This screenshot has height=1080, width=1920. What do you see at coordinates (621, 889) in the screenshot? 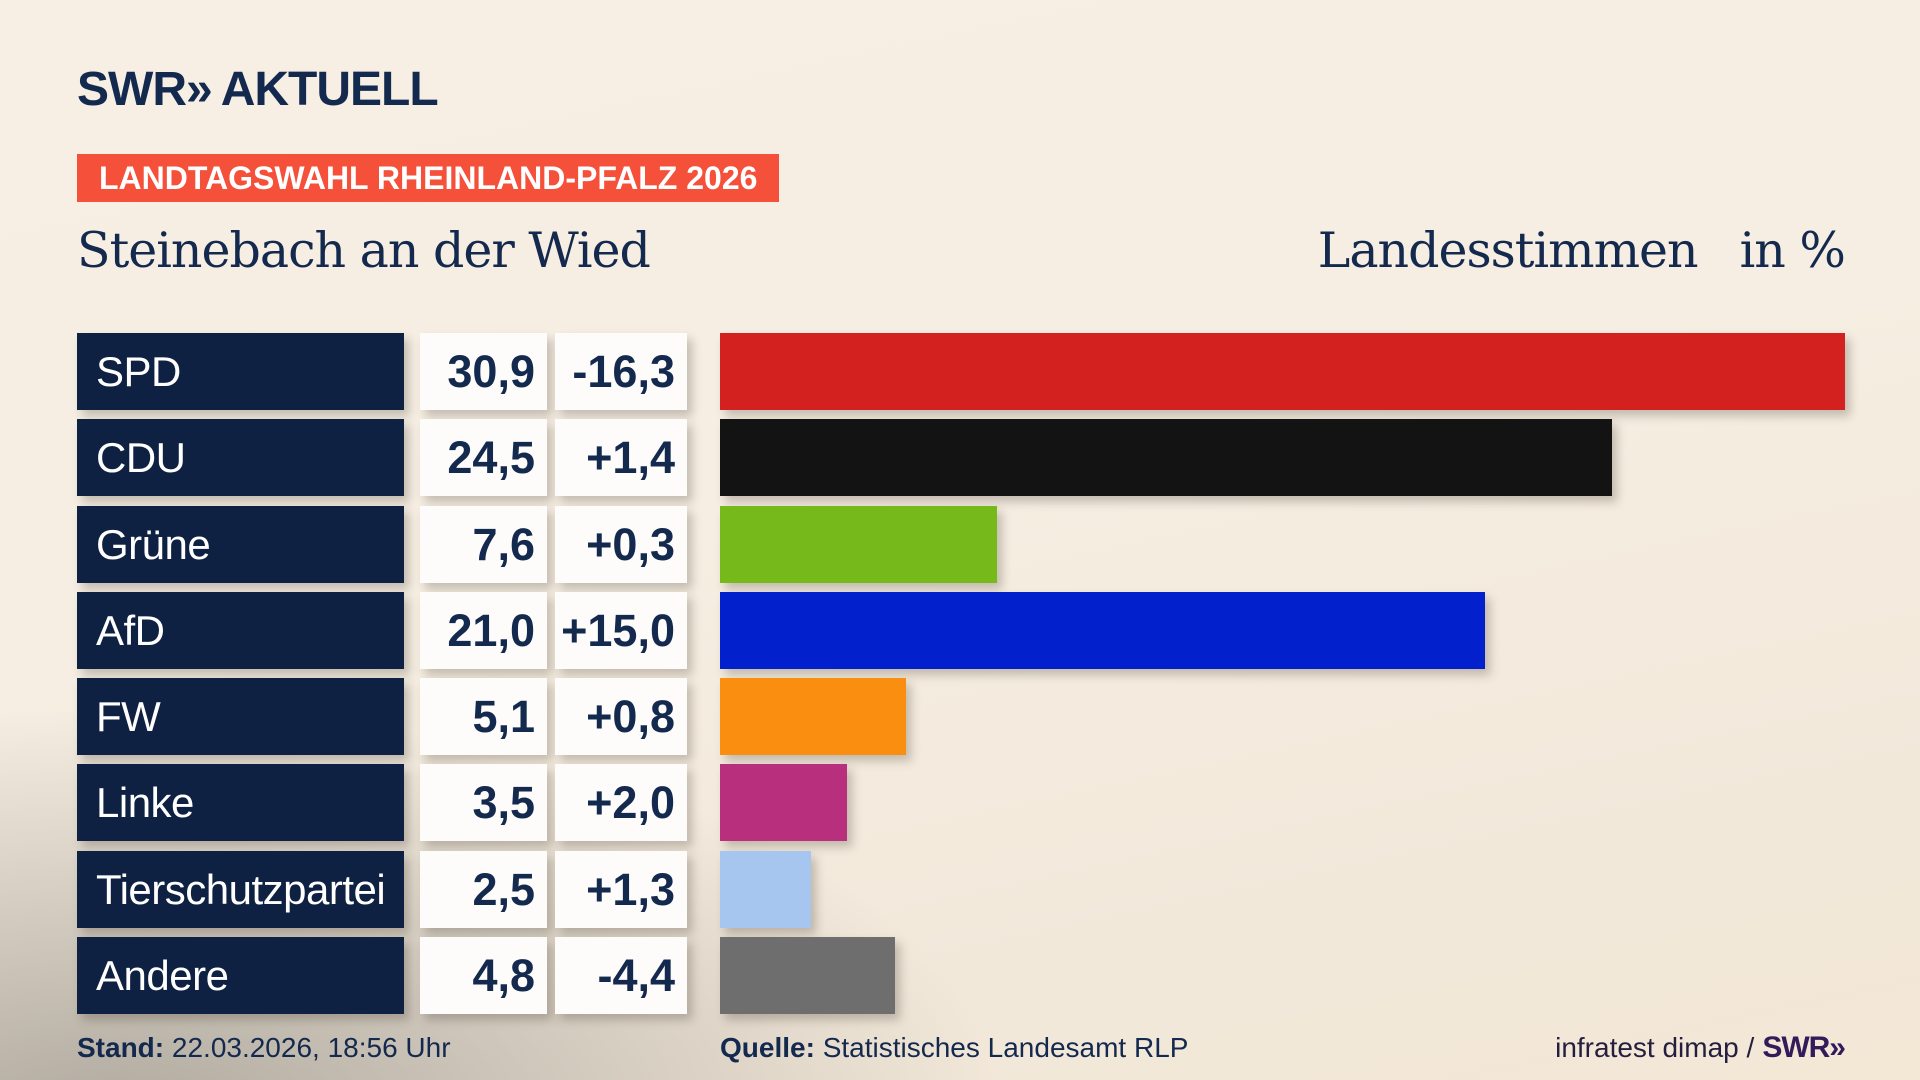
I see `party-diff: +1,3` at bounding box center [621, 889].